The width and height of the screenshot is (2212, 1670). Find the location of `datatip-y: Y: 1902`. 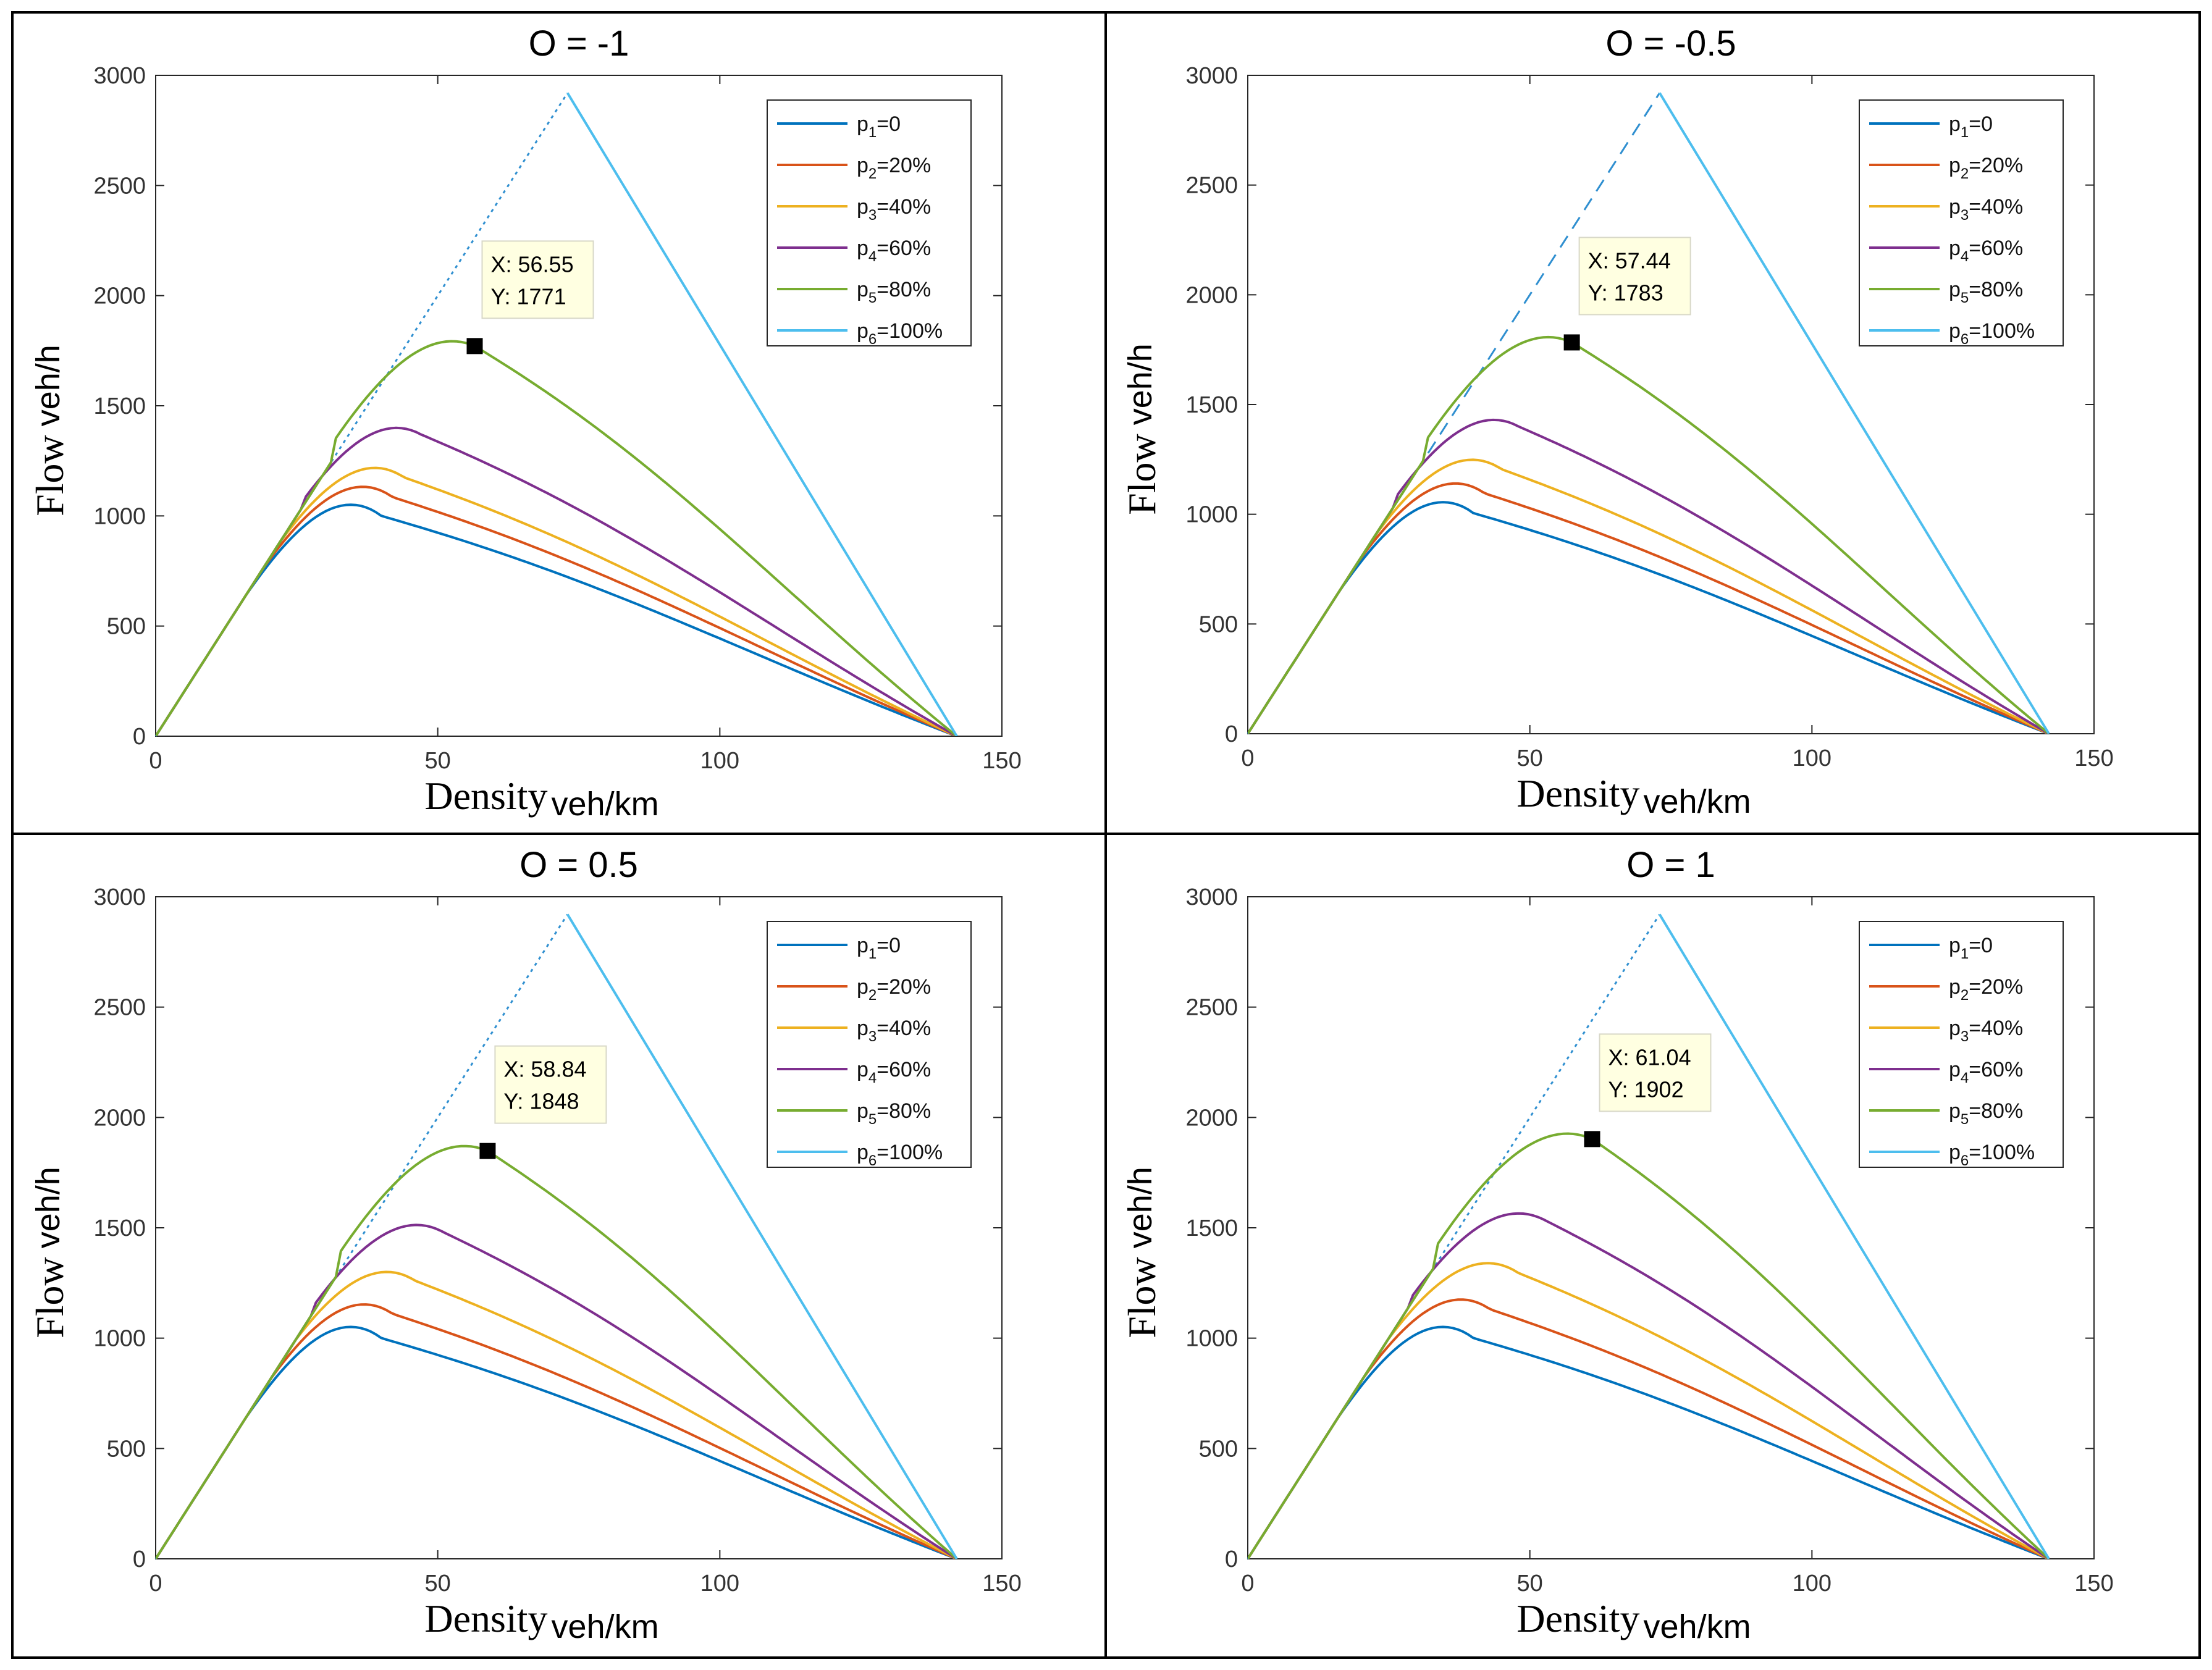

datatip-y: Y: 1902 is located at coordinates (1645, 1089).